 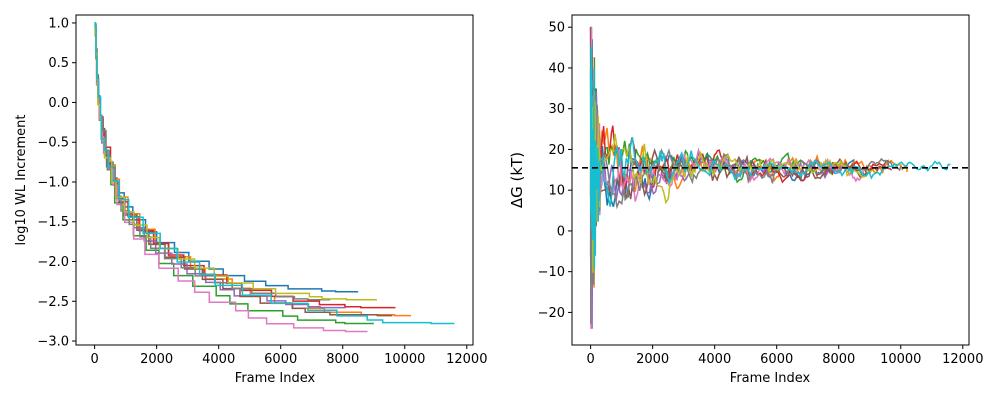 I want to click on left-x-axis-label: Frame Index, so click(x=275, y=378).